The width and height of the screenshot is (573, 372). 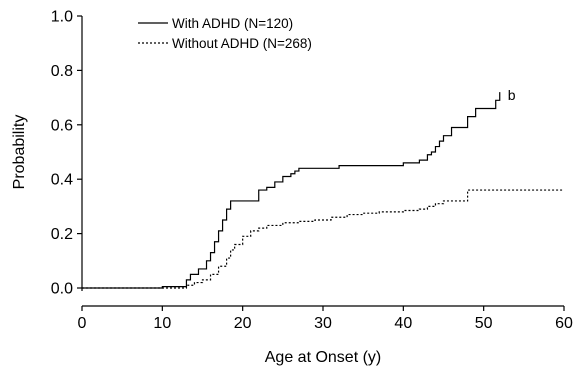 What do you see at coordinates (62, 71) in the screenshot?
I see `y-tick-label: 0.8` at bounding box center [62, 71].